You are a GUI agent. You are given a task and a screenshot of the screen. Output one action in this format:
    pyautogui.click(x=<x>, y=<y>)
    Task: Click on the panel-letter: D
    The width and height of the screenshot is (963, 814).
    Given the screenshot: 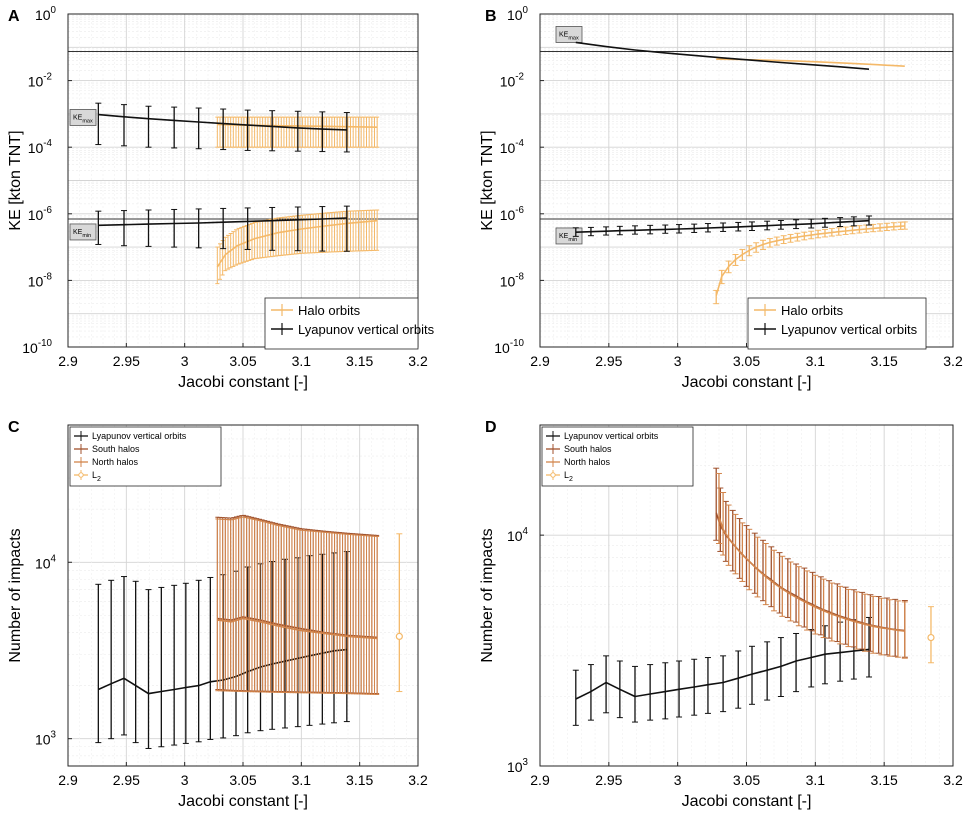 What is the action you would take?
    pyautogui.click(x=491, y=427)
    